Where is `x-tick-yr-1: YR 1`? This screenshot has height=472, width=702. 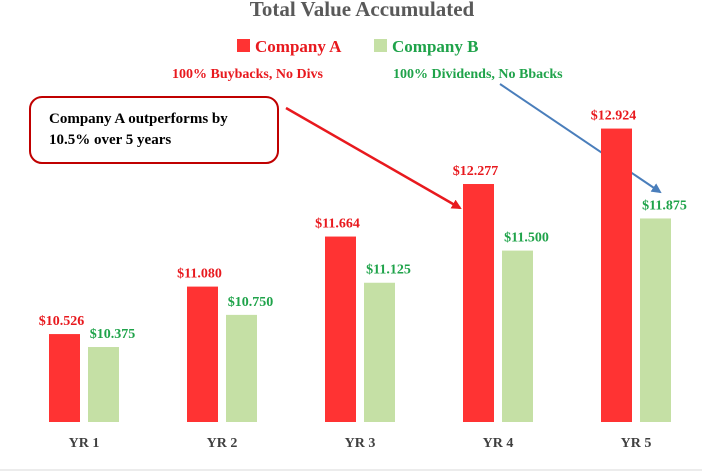
x-tick-yr-1: YR 1 is located at coordinates (84, 443).